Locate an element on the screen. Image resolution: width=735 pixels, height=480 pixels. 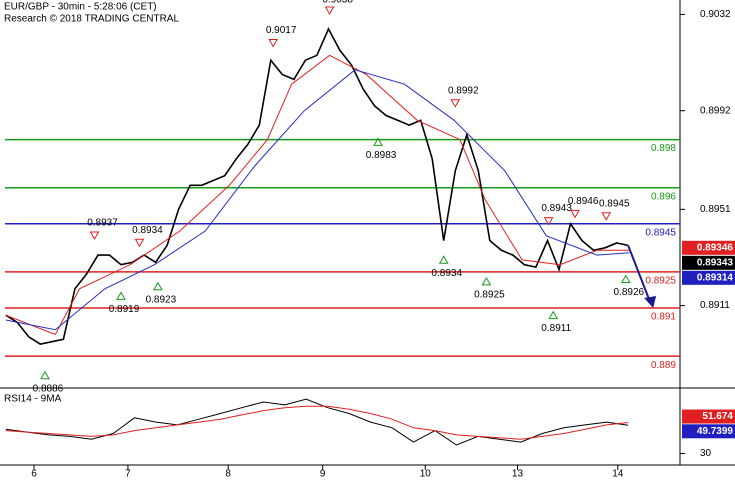
high-label: 0.8945 is located at coordinates (614, 203).